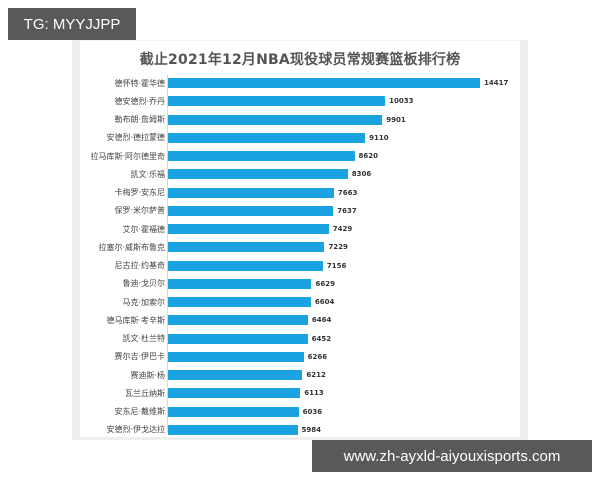  I want to click on value-label: 7229, so click(338, 247).